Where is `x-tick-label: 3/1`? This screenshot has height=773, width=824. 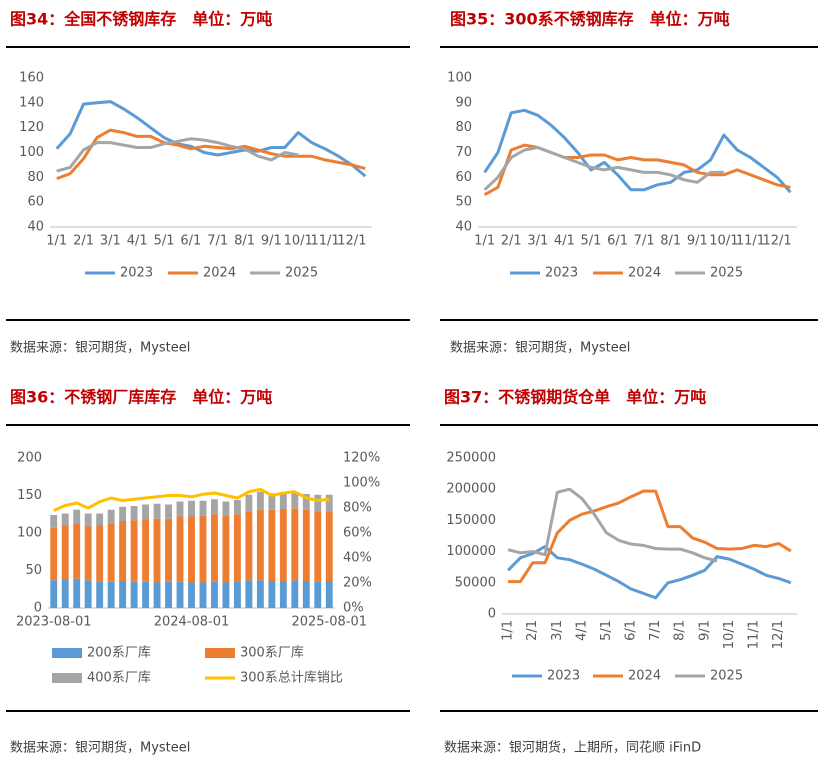 x-tick-label: 3/1 is located at coordinates (537, 241).